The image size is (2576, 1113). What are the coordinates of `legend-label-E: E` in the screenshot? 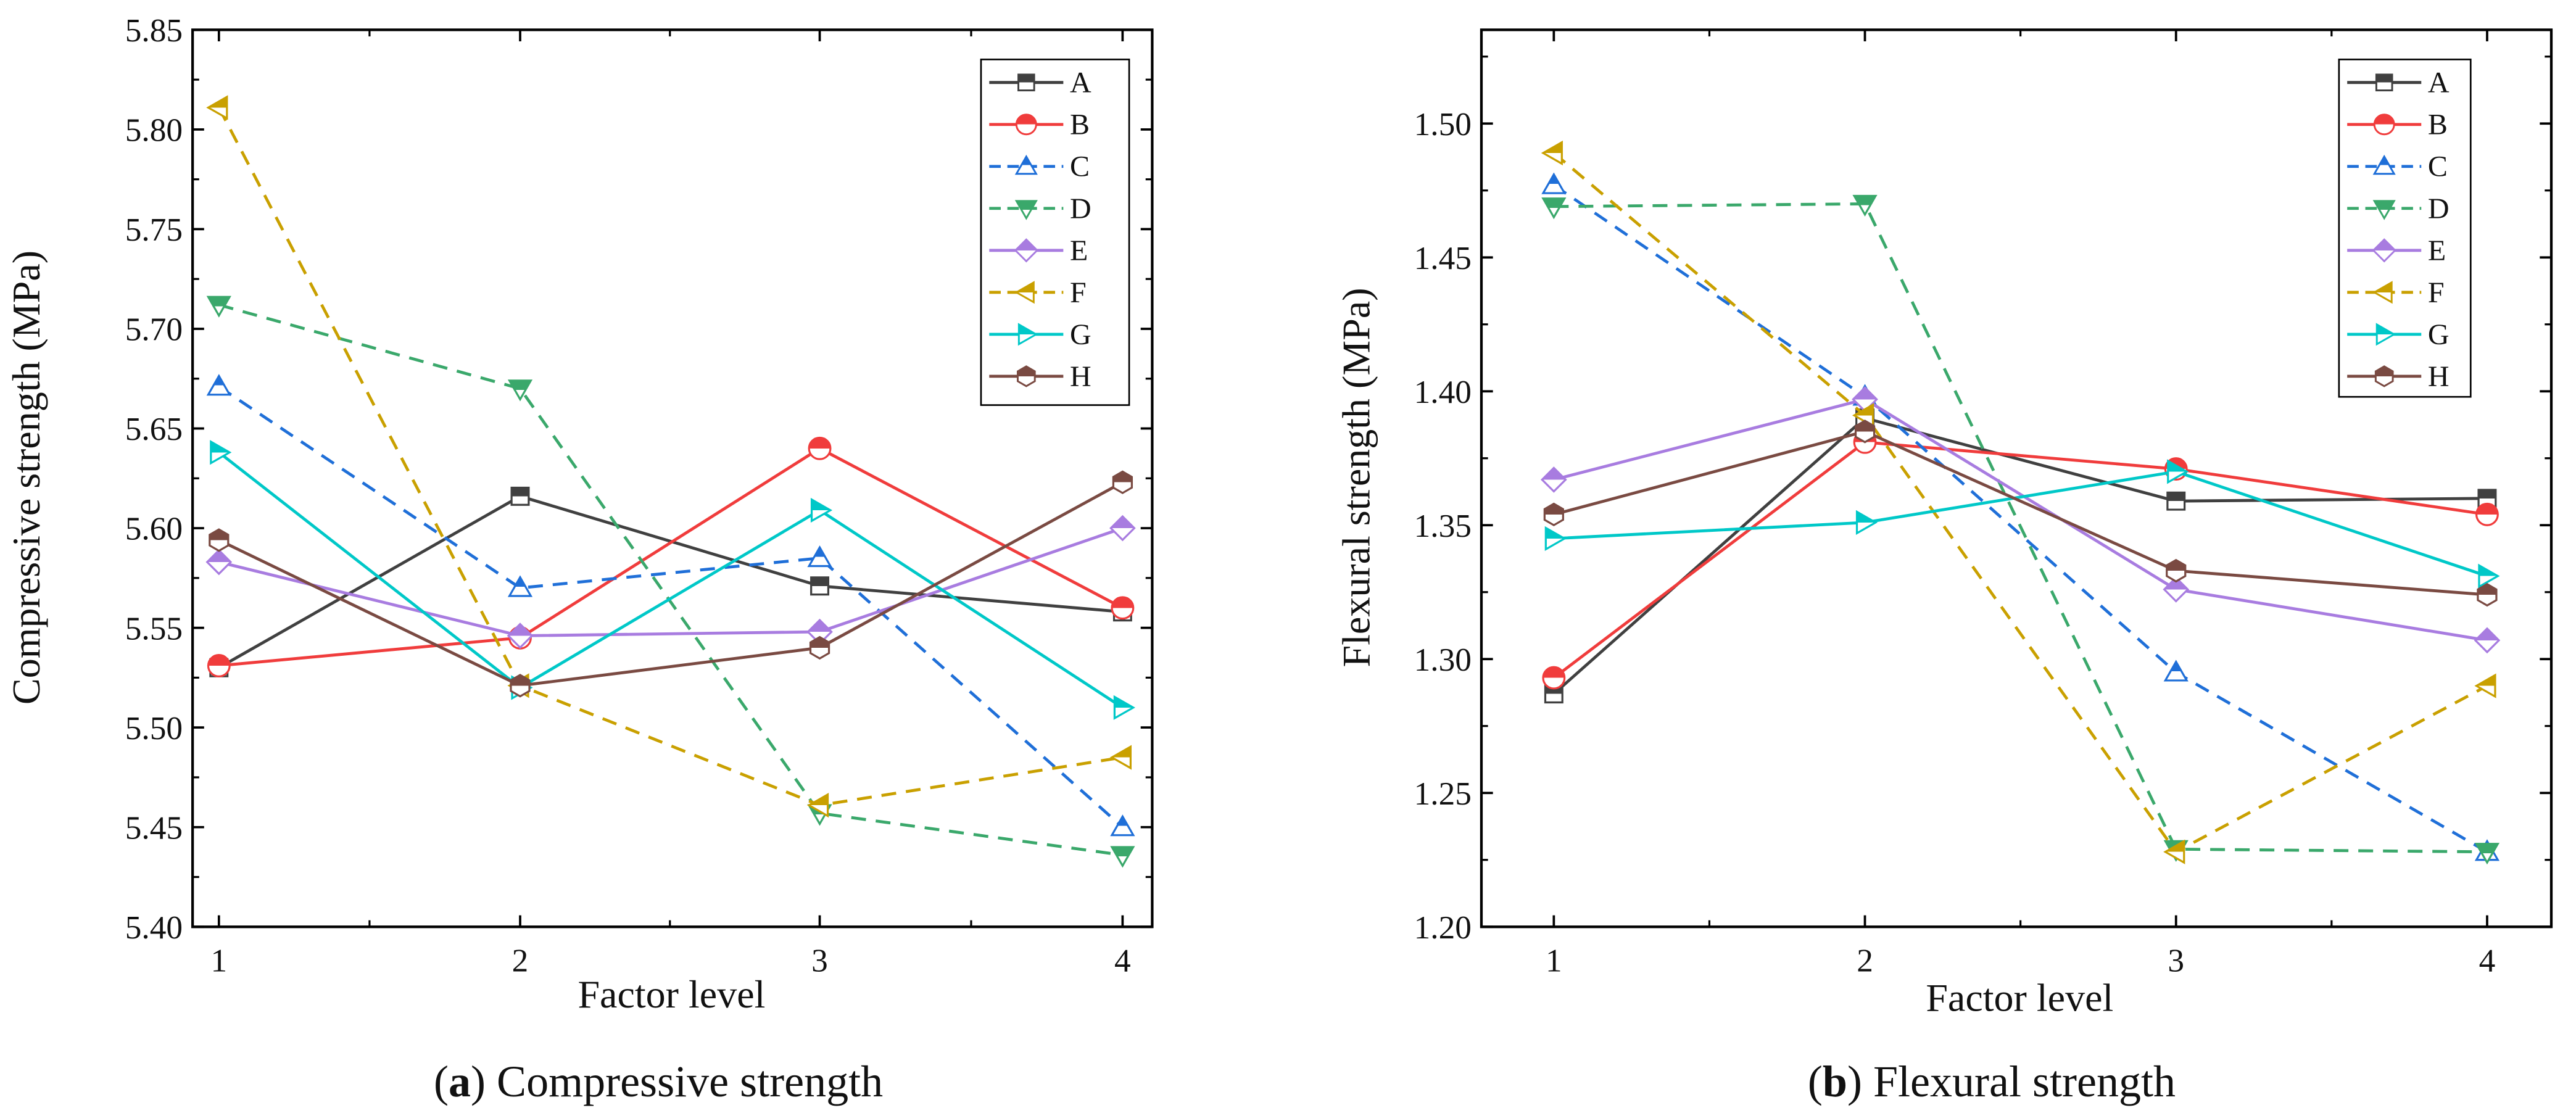 It's located at (2437, 250).